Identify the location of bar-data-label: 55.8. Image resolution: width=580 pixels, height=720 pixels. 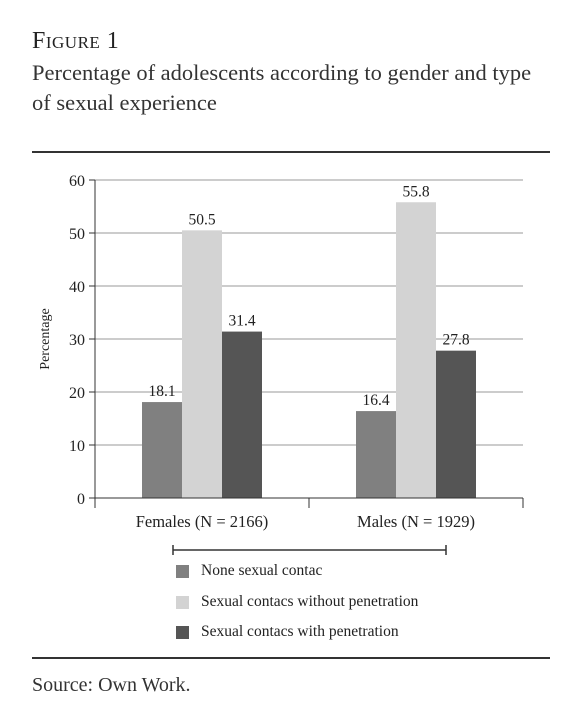
(415, 191).